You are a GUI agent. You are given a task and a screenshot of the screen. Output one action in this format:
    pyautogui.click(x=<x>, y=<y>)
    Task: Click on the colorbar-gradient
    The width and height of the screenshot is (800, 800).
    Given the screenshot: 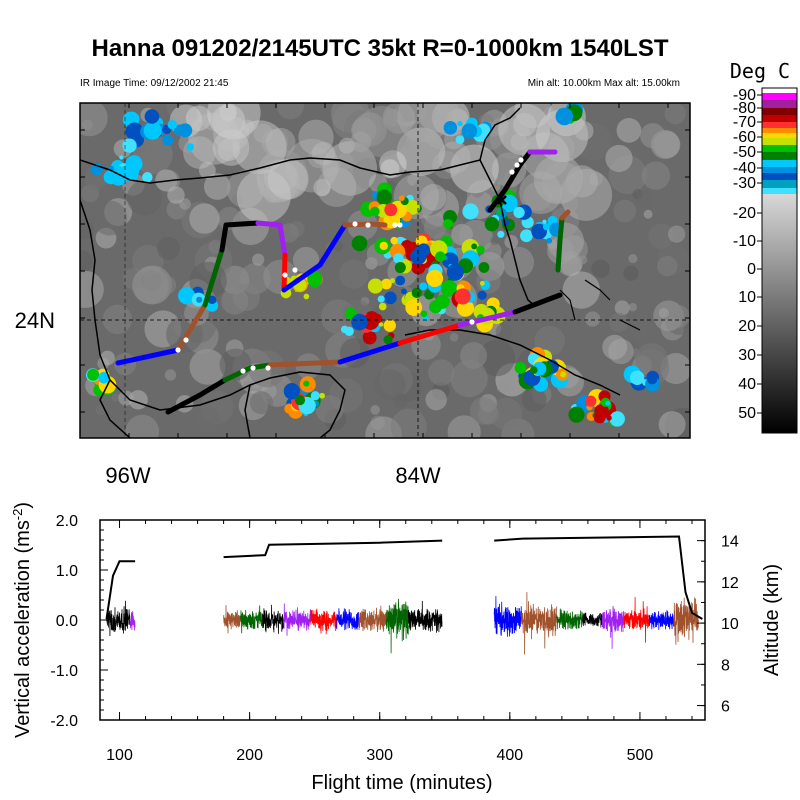 What is the action you would take?
    pyautogui.click(x=779, y=313)
    